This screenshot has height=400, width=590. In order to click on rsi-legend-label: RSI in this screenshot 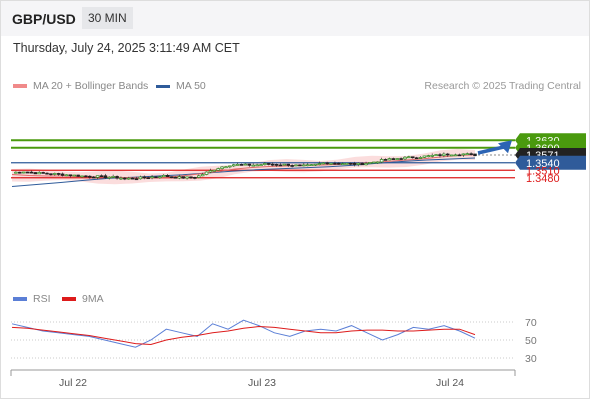, I will do `click(42, 299)`.